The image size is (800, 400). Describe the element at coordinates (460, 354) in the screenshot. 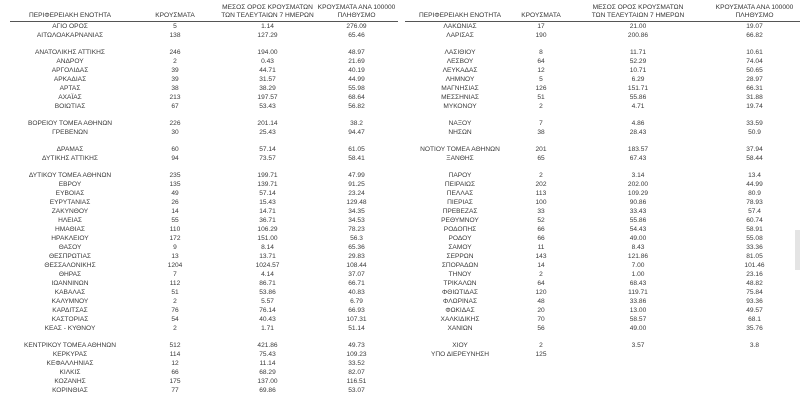

I see `region-name: ΥΠΟ ΔΙΕΡΕΥΝΗΣΗ` at that location.